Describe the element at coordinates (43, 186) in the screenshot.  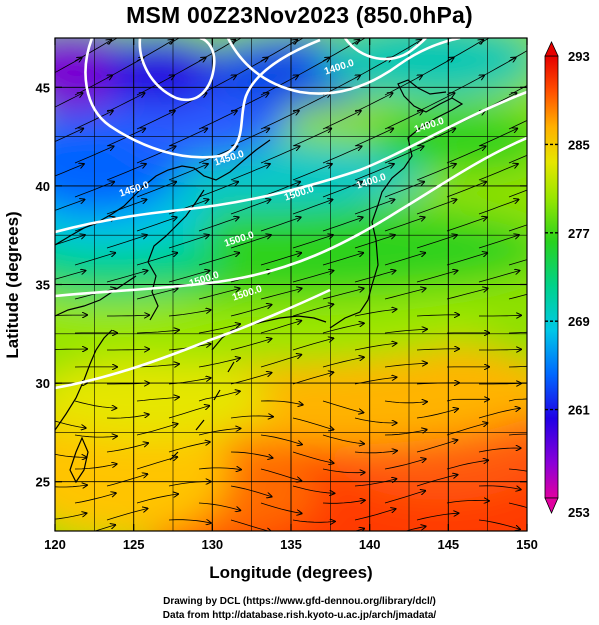
I see `y-tick-label: 40` at that location.